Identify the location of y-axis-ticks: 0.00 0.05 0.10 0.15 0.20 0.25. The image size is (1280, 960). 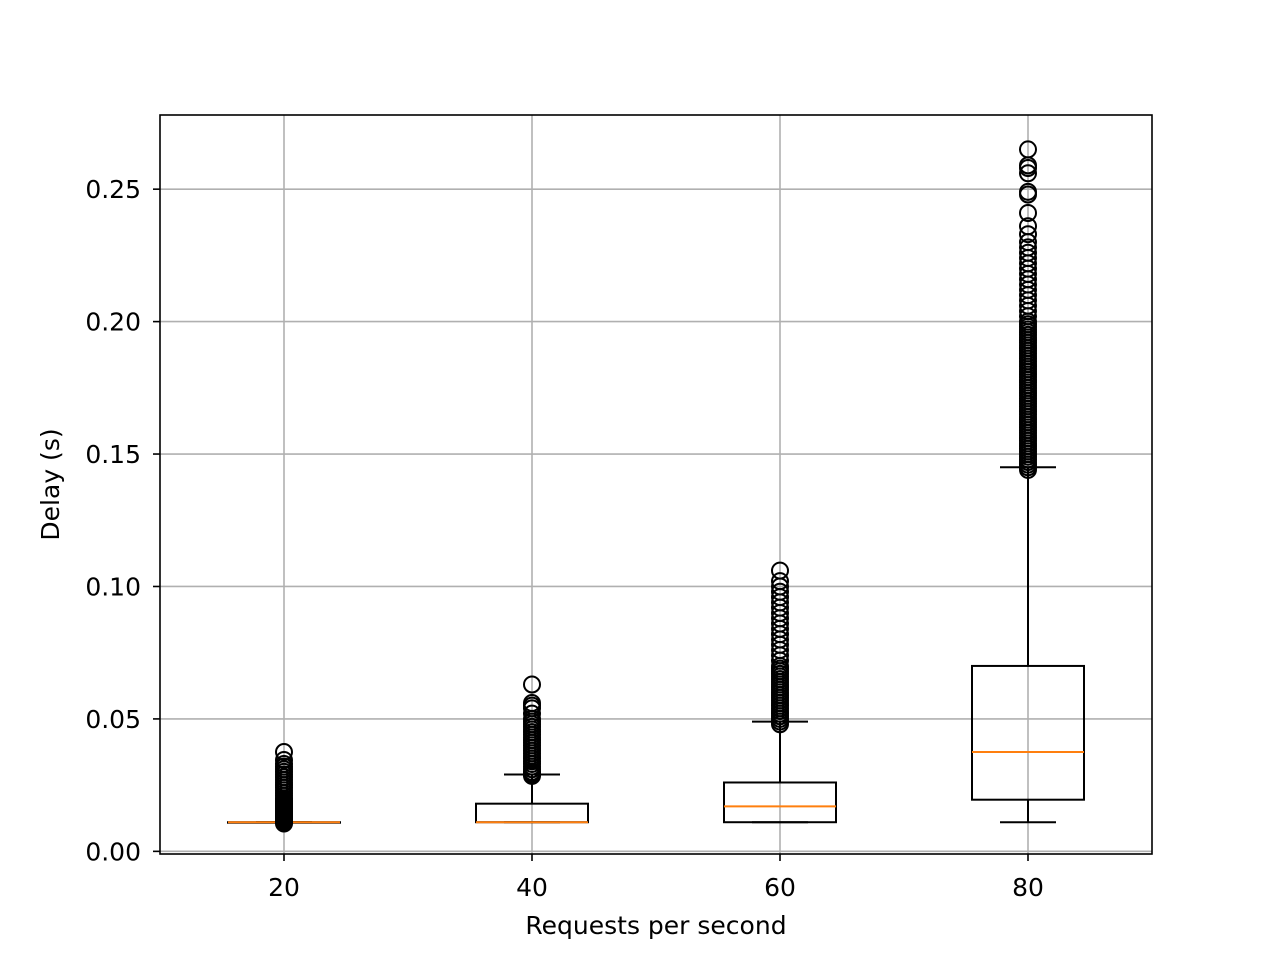
(122, 520).